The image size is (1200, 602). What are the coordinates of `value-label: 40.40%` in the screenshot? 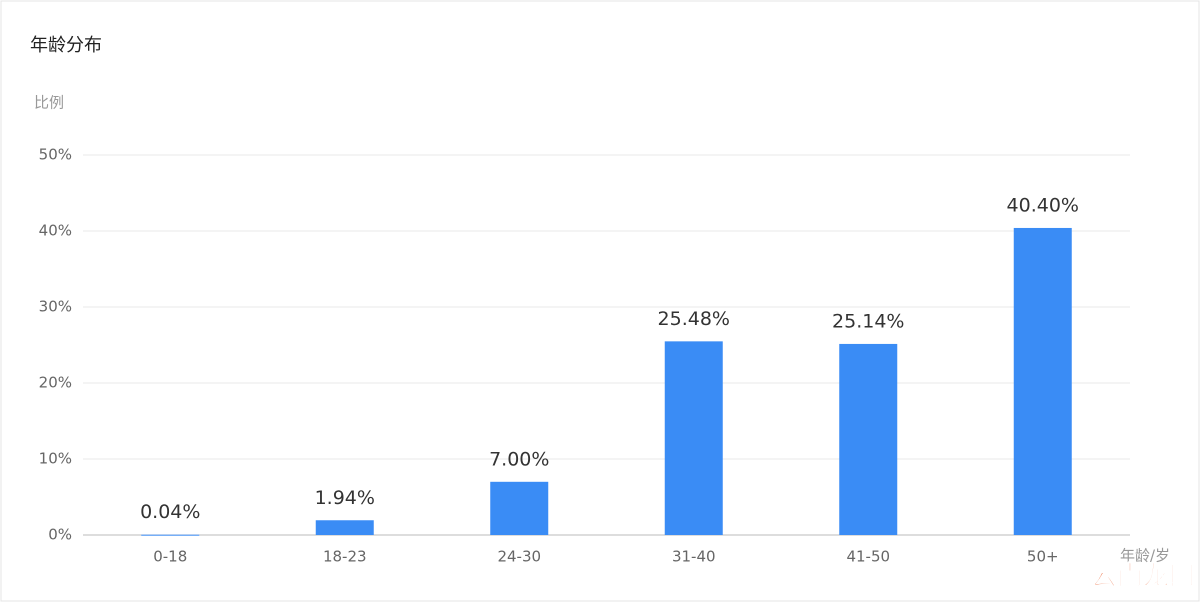 It's located at (1043, 205).